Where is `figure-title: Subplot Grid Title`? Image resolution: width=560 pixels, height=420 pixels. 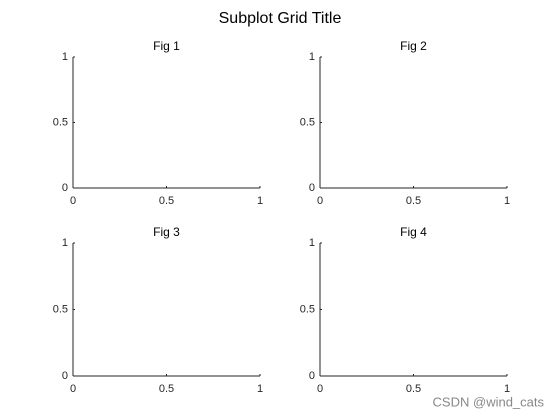 figure-title: Subplot Grid Title is located at coordinates (280, 18).